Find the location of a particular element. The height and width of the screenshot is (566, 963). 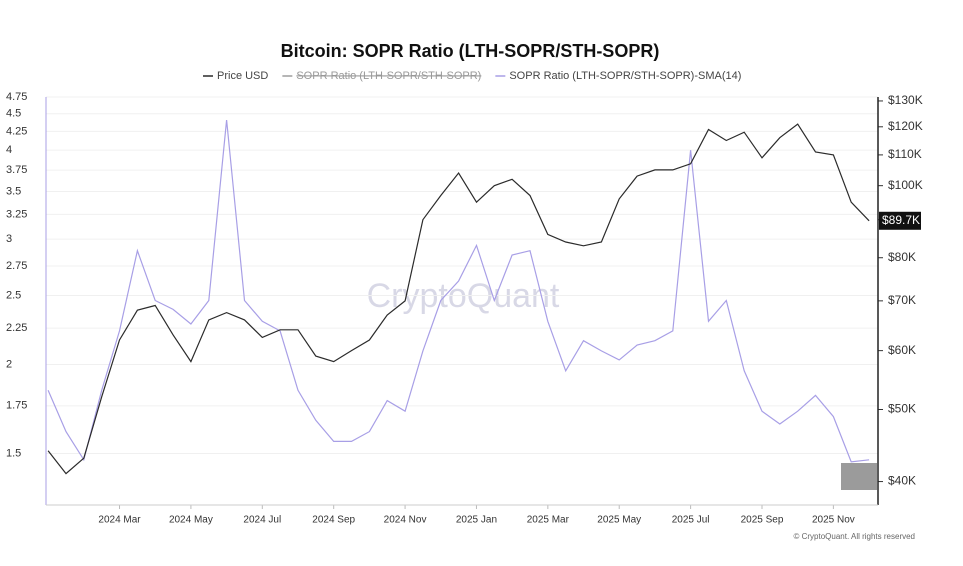

y2-tick-label: $100K is located at coordinates (905, 185).